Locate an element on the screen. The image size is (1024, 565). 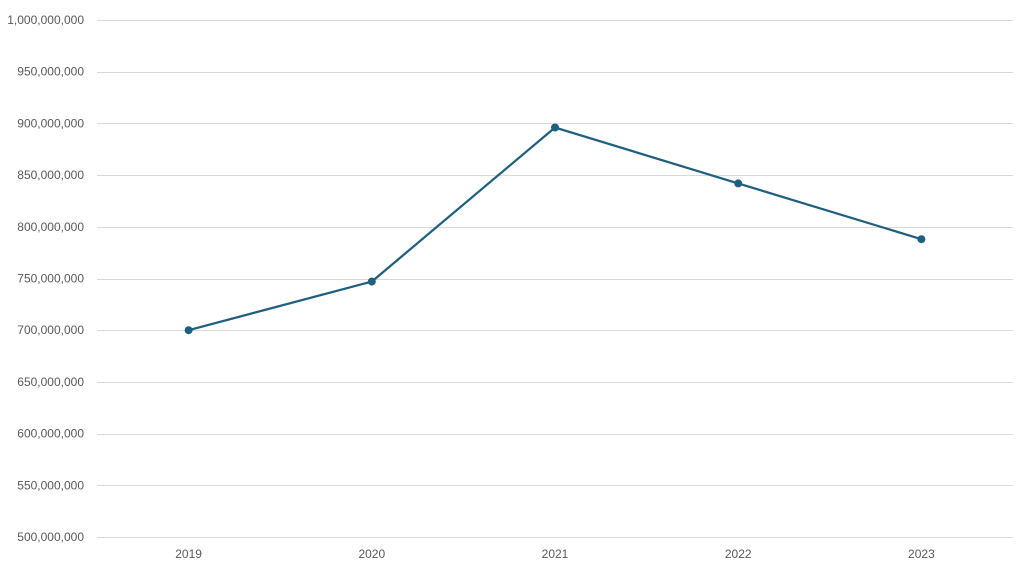
data-point-2021 is located at coordinates (555, 127).